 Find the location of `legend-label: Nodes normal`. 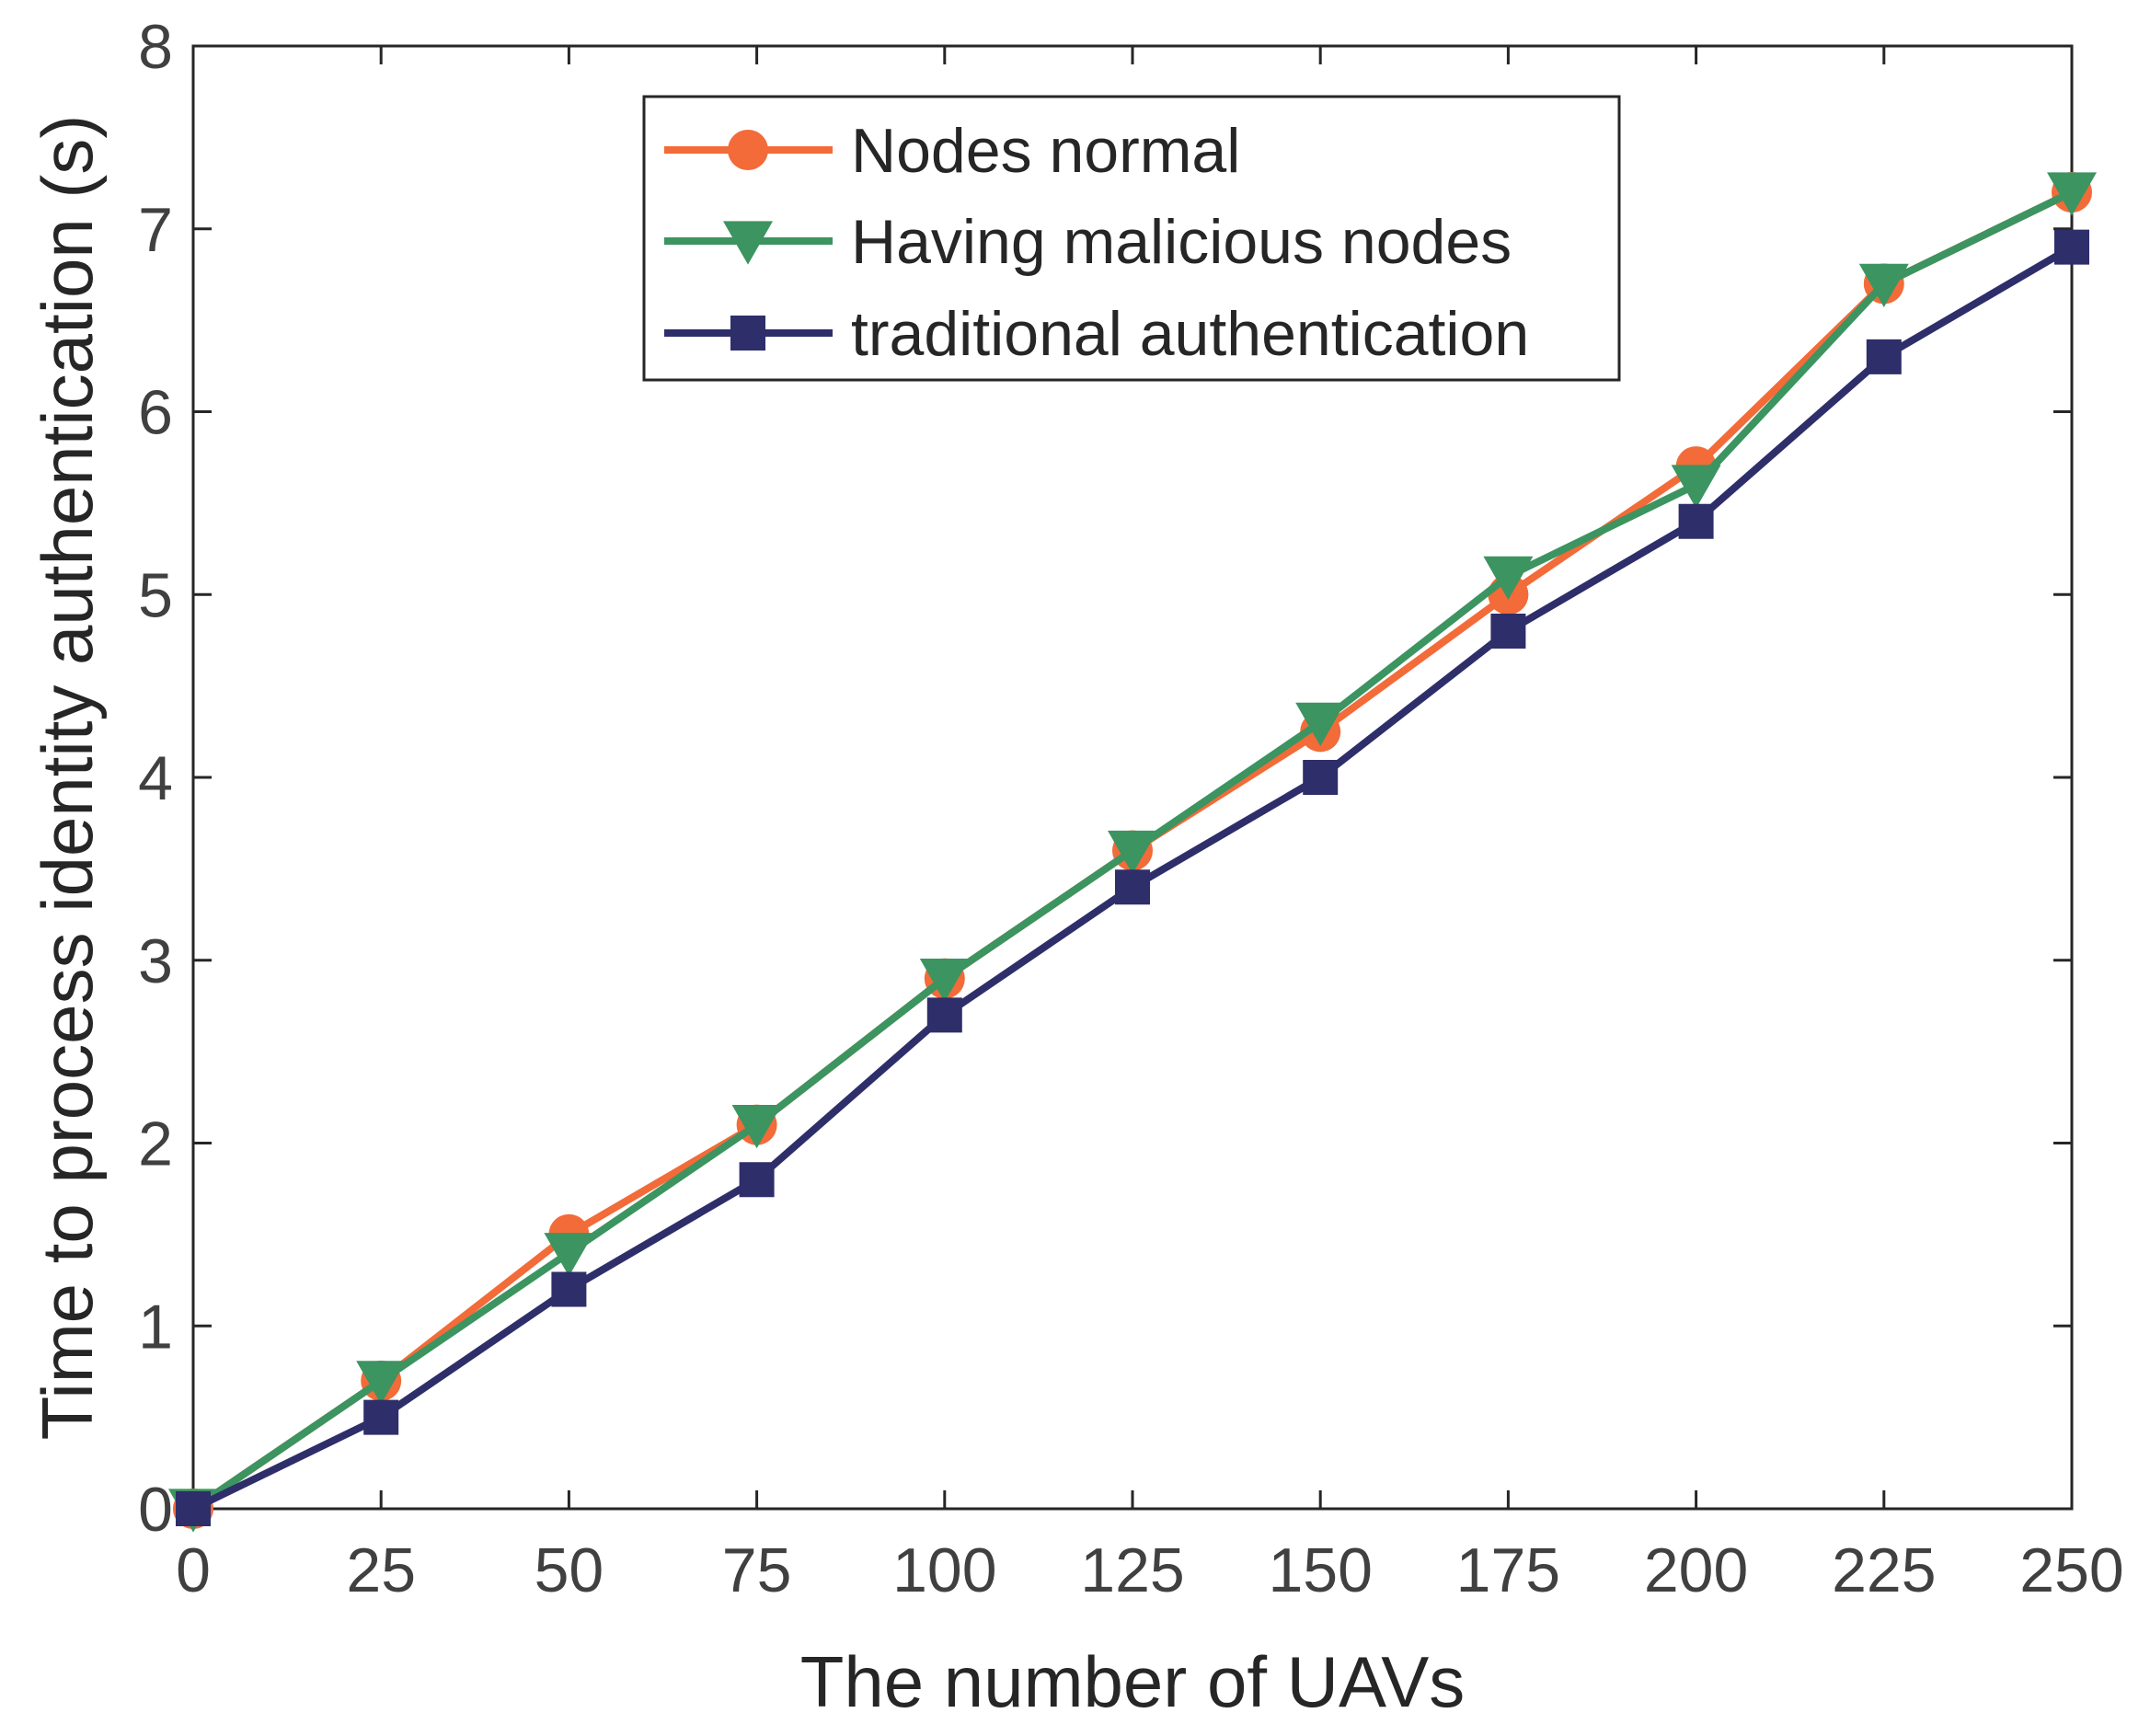

legend-label: Nodes normal is located at coordinates (1045, 151).